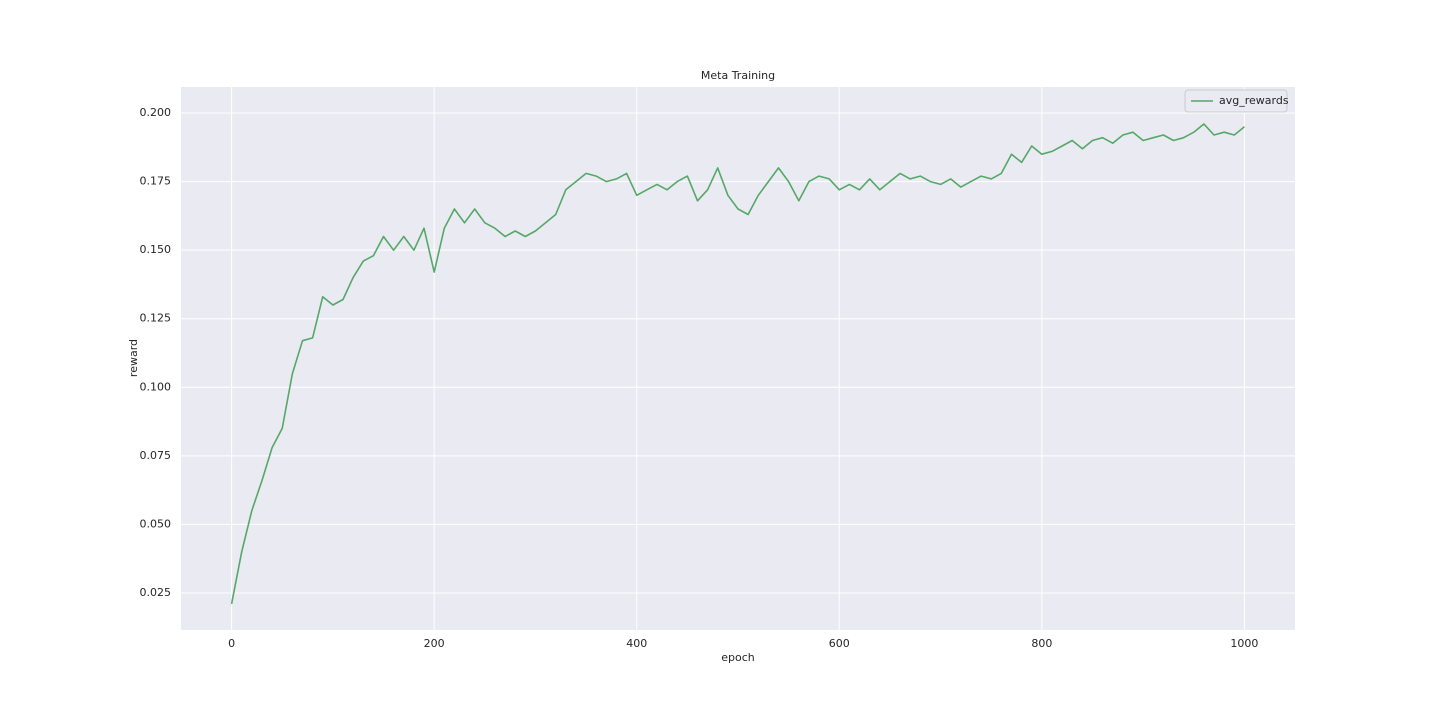  Describe the element at coordinates (133, 358) in the screenshot. I see `y-axis-label: reward` at that location.